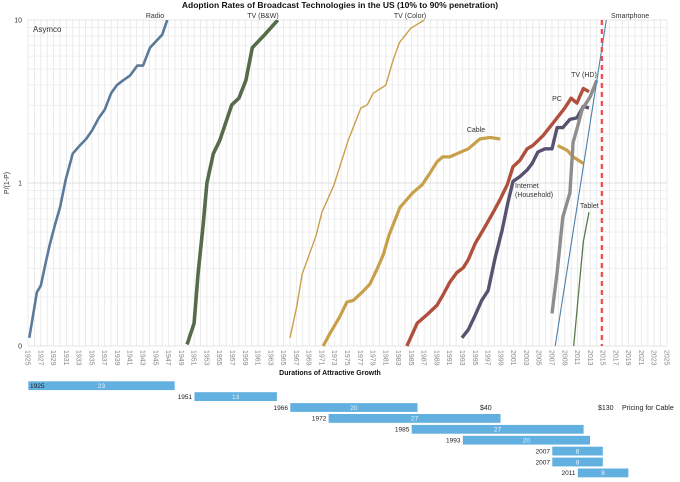  Describe the element at coordinates (185, 397) in the screenshot. I see `bar-start-label: 1951` at that location.